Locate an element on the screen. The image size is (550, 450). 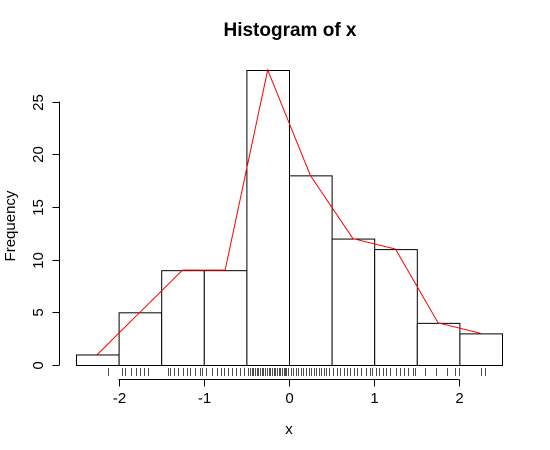
chart-title: Histogram of x is located at coordinates (289, 30).